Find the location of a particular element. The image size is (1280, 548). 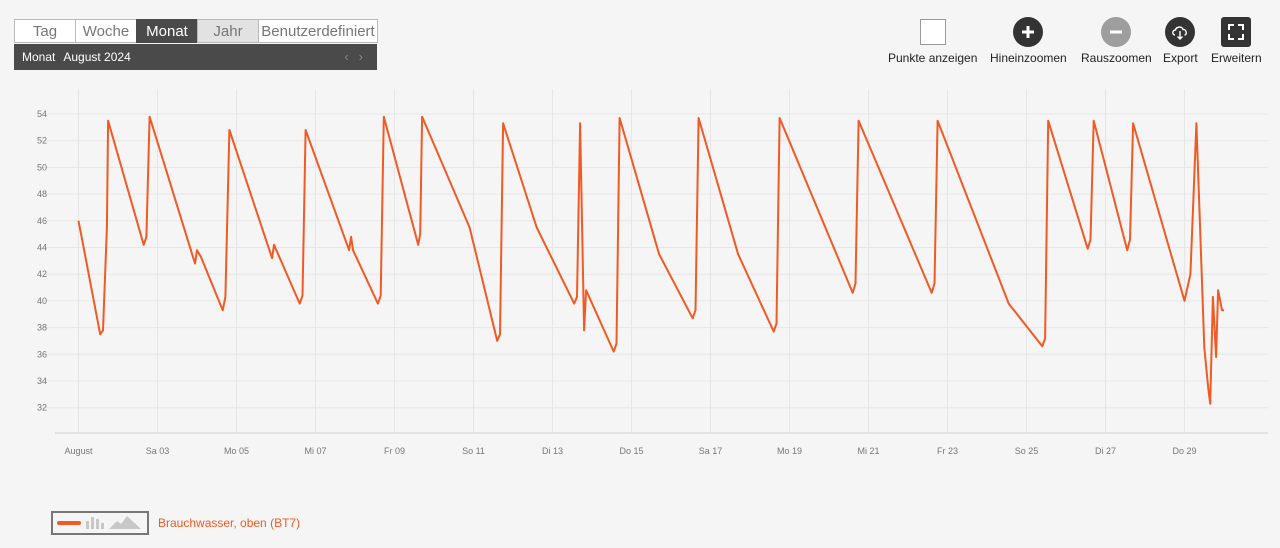

show-points-toggle: Punkte anzeigen is located at coordinates (932, 41).